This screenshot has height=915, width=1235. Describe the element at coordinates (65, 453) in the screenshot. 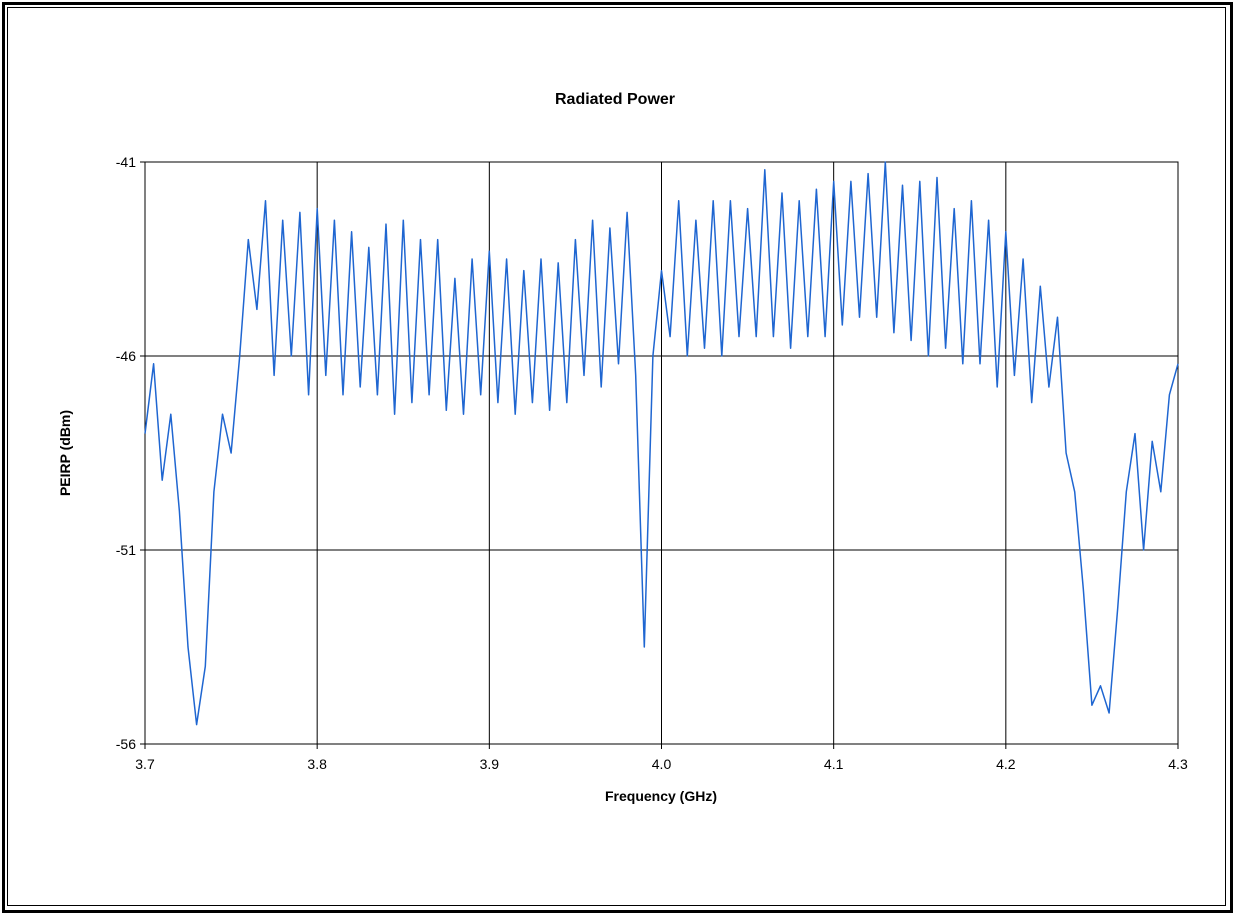

I see `y-axis-title: PEIRP (dBm)` at that location.